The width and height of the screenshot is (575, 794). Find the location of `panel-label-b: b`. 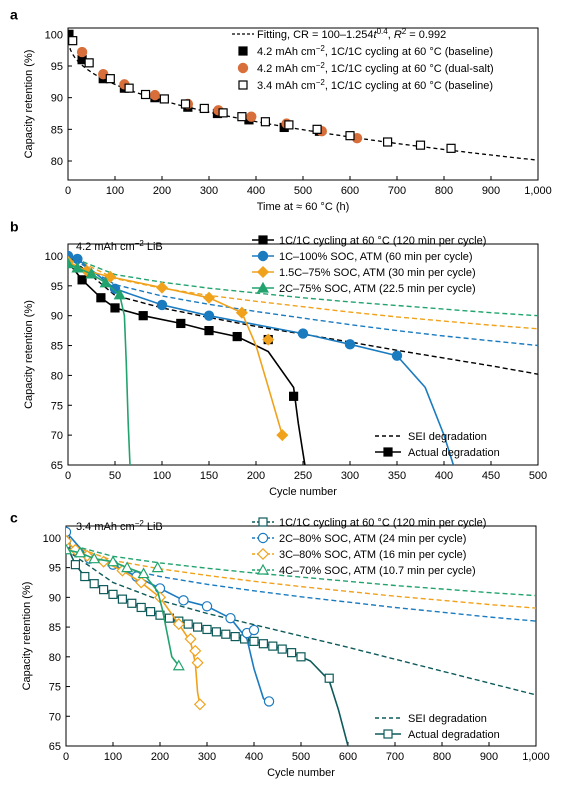

panel-label-b: b is located at coordinates (14, 227).